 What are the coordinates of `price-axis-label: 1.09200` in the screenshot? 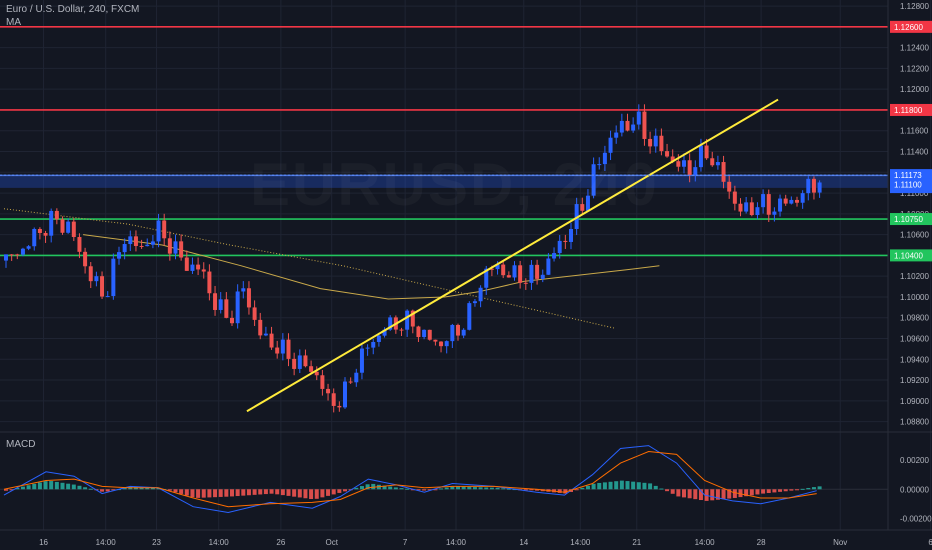 It's located at (914, 380).